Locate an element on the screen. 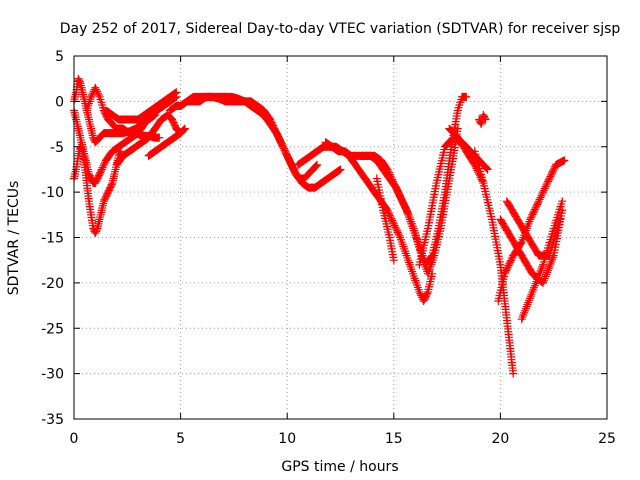 The height and width of the screenshot is (480, 640). y-tick-label: -30 is located at coordinates (52, 375).